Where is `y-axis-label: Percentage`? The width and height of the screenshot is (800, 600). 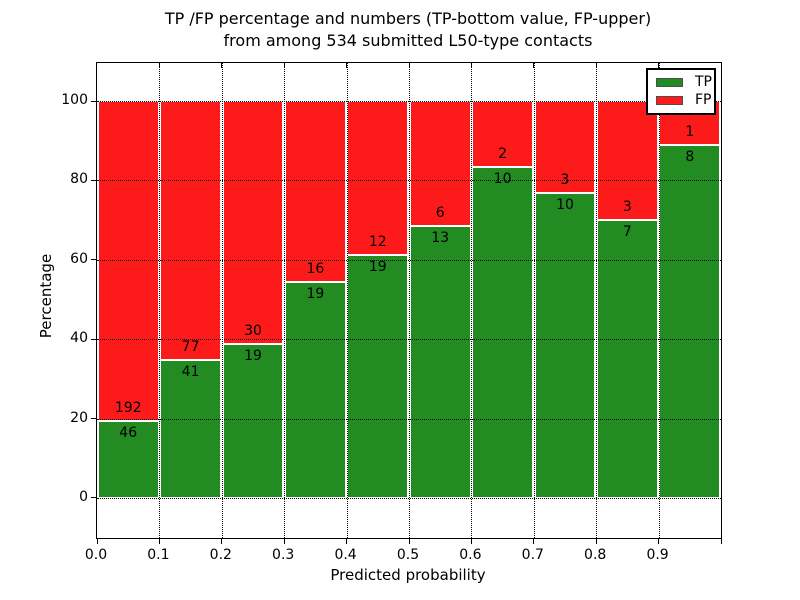 y-axis-label: Percentage is located at coordinates (46, 296).